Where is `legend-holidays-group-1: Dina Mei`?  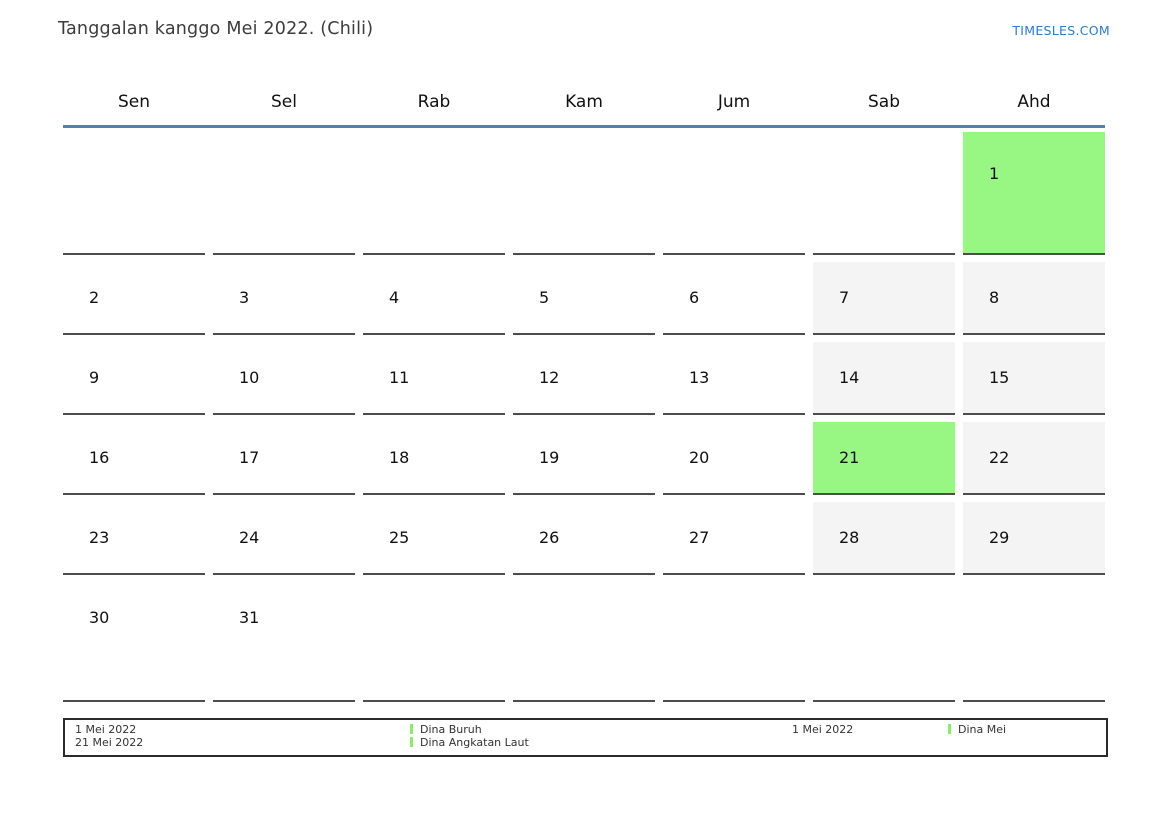 legend-holidays-group-1: Dina Mei is located at coordinates (977, 730).